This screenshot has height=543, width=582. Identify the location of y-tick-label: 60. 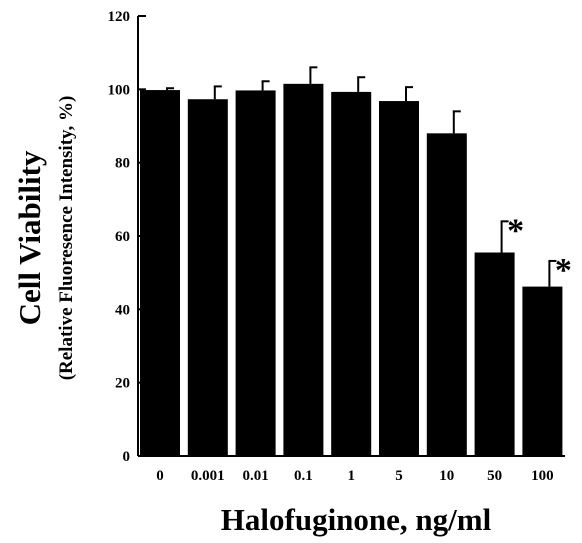
(122, 237).